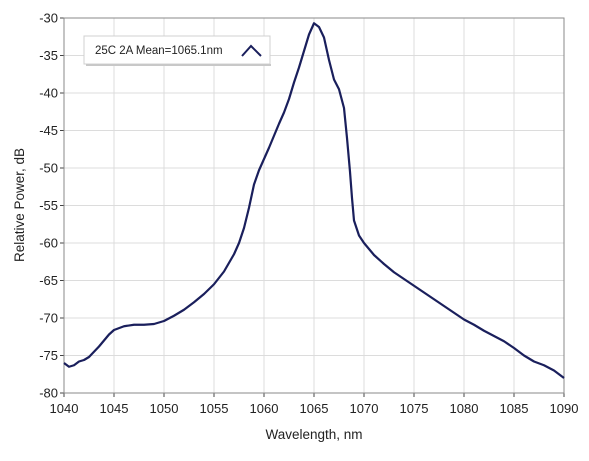 This screenshot has height=461, width=589. Describe the element at coordinates (364, 408) in the screenshot. I see `x-tick-label: 1070` at that location.